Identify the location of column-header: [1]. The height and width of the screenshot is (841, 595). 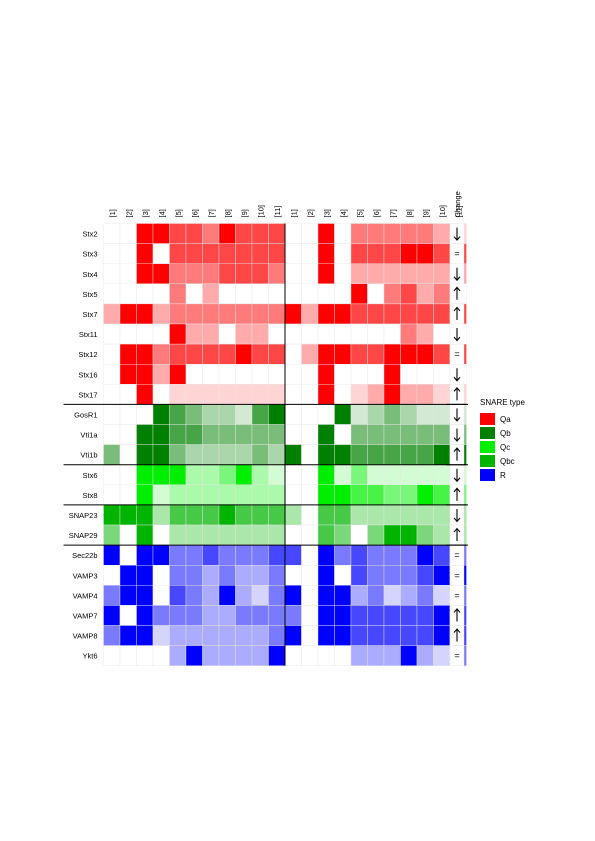
(112, 213).